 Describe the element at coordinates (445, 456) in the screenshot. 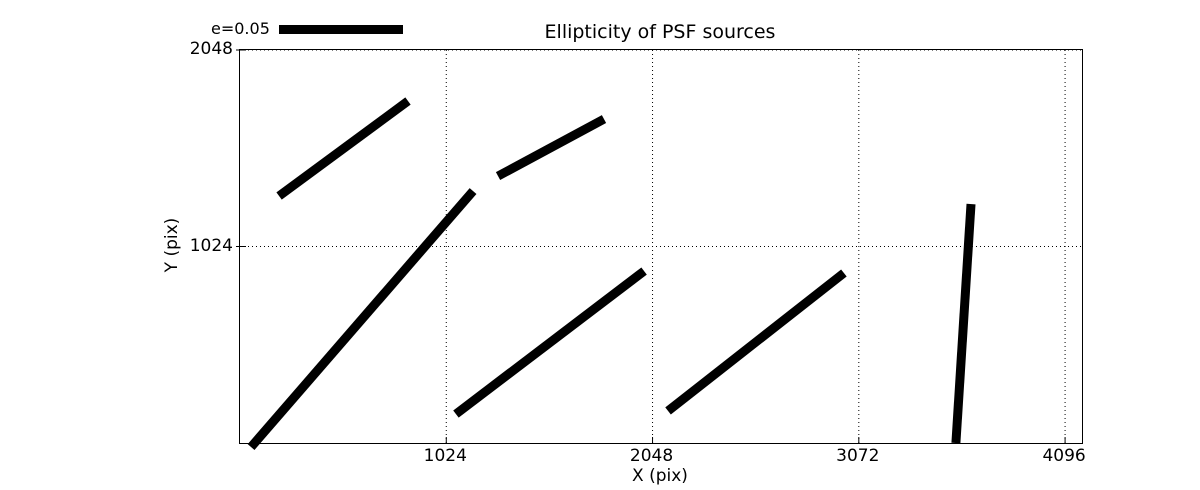

I see `x-tick-label: 1024` at that location.